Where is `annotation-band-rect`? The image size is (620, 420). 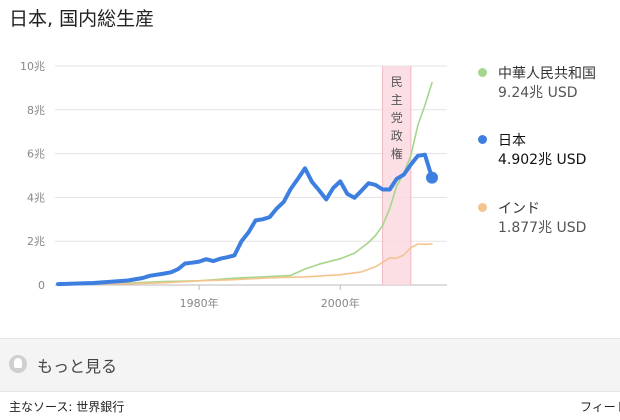
annotation-band-rect is located at coordinates (396, 175).